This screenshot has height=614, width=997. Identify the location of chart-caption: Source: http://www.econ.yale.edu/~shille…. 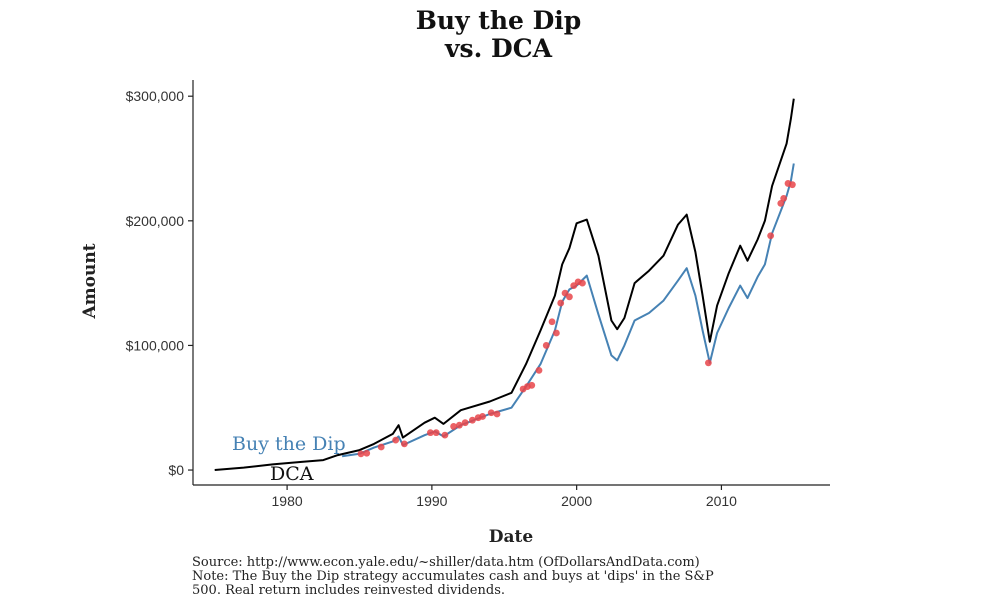
(502, 577).